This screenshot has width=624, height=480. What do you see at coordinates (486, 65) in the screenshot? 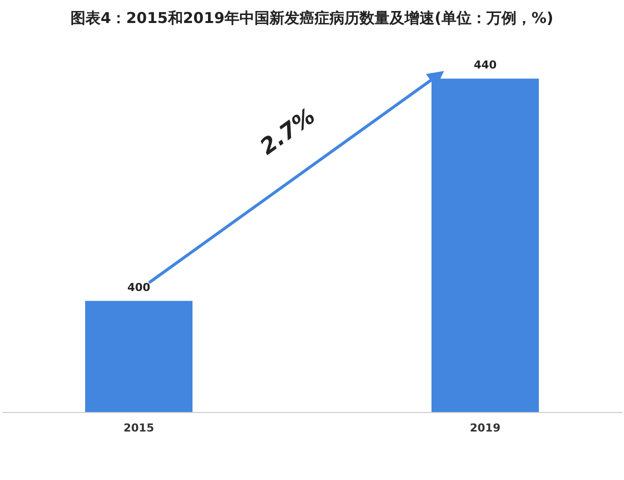
I see `data-label: 440` at bounding box center [486, 65].